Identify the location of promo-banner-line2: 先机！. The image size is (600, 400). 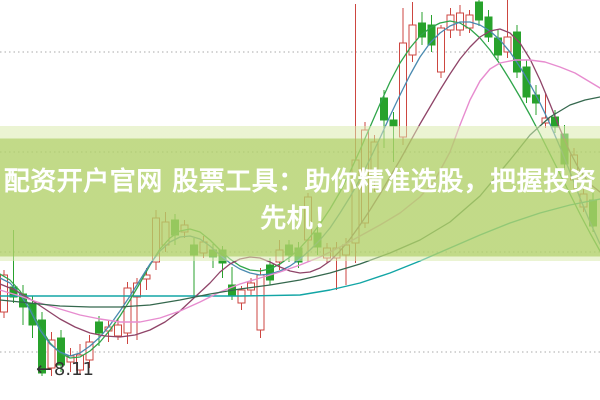
(300, 219).